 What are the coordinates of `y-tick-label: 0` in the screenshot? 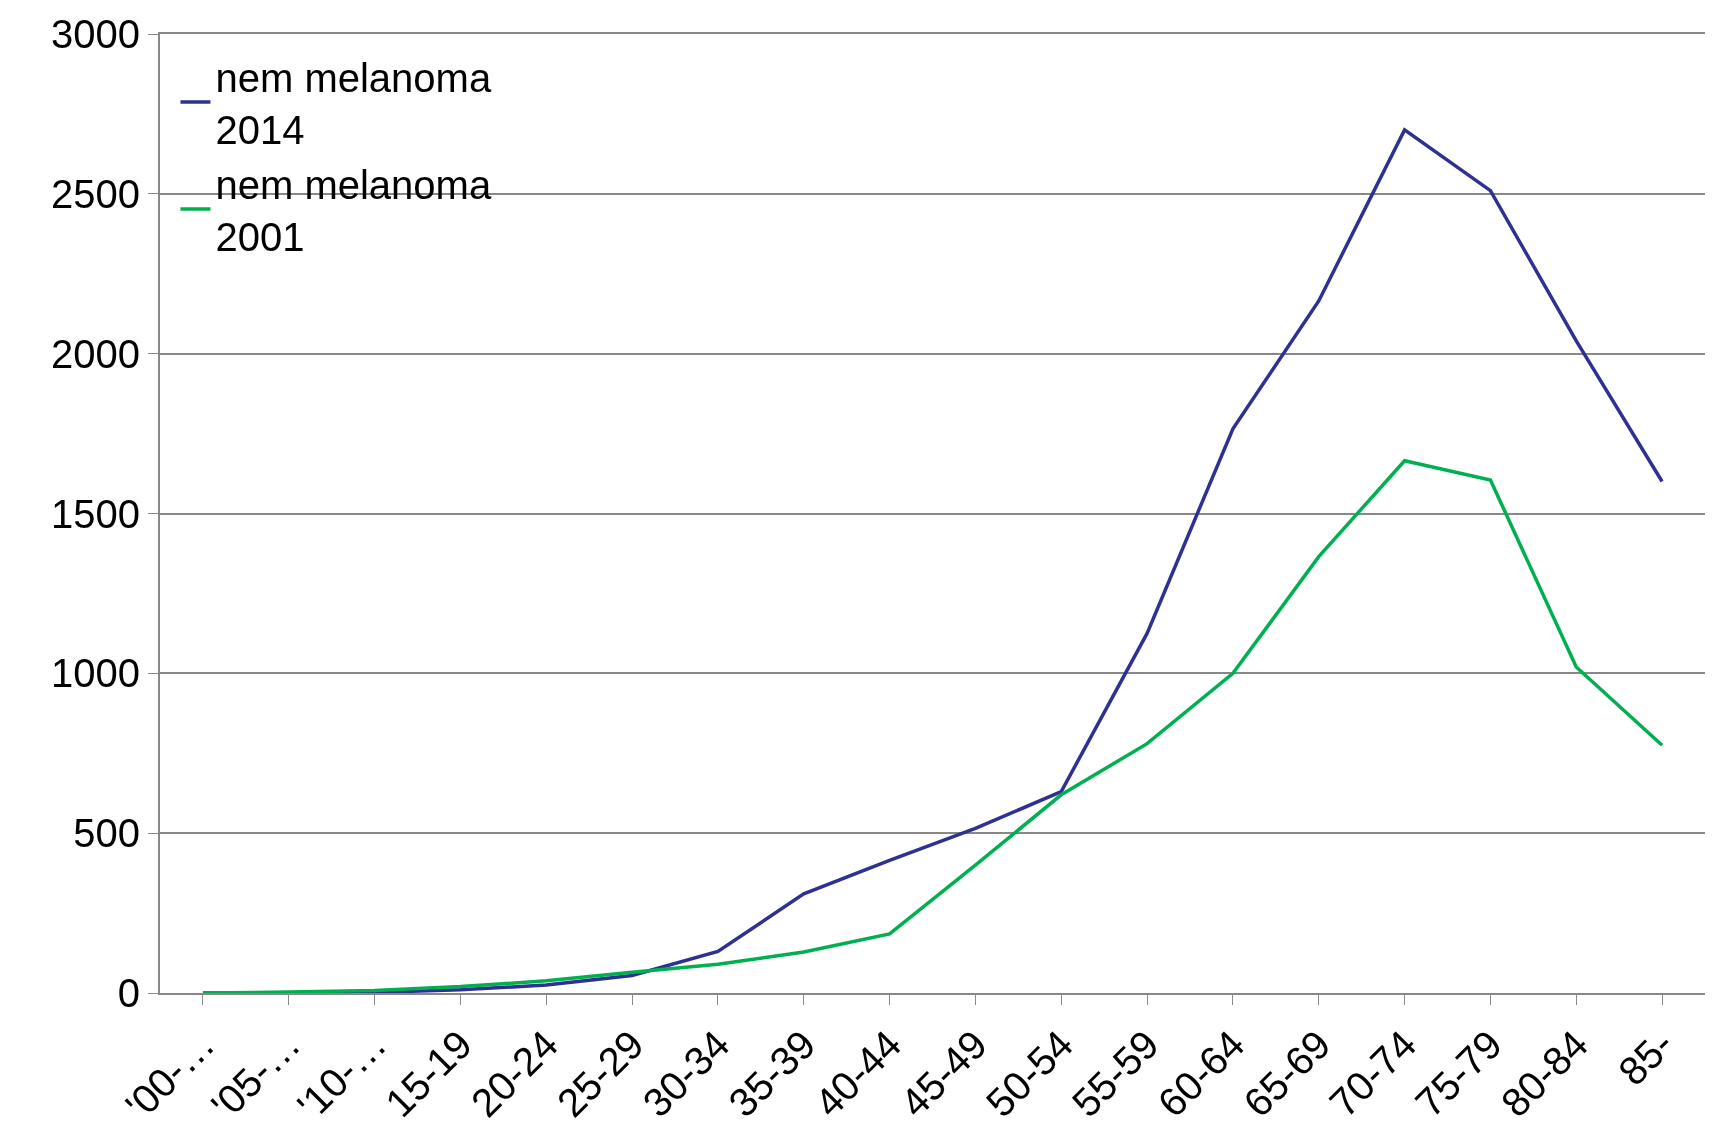 It's located at (128, 993).